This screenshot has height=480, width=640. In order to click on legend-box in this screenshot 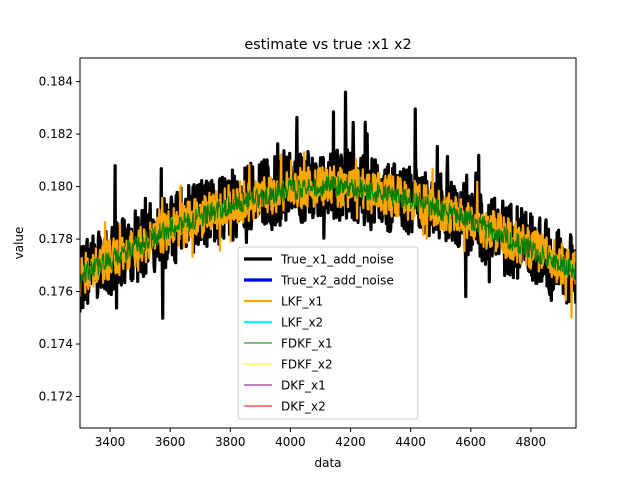, I will do `click(328, 333)`.